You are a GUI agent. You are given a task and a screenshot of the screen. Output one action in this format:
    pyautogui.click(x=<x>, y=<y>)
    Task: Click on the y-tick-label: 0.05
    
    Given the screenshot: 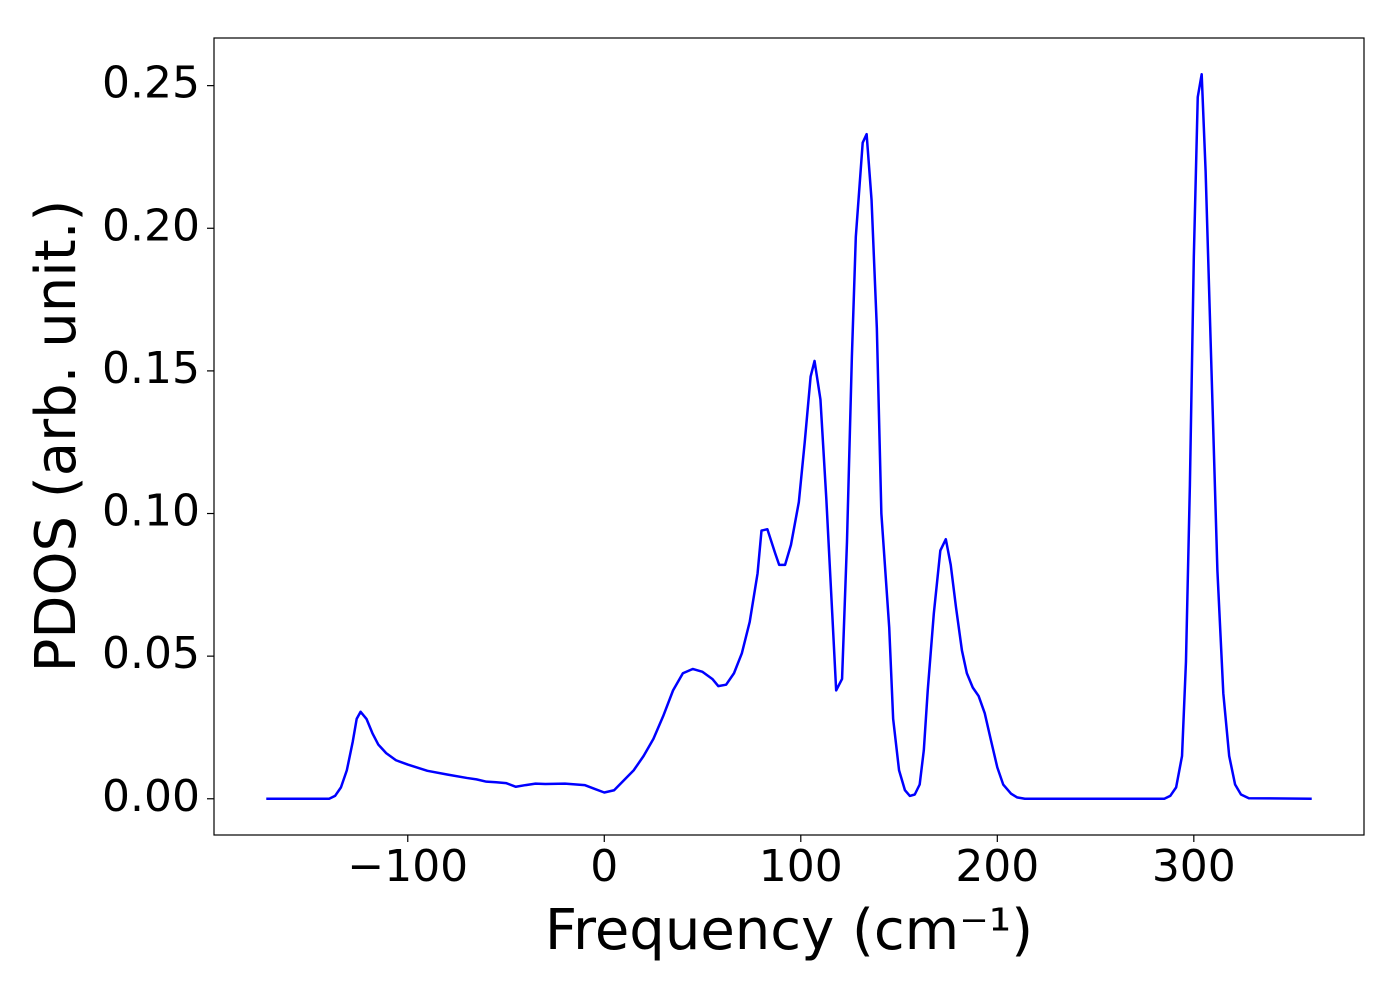 What is the action you would take?
    pyautogui.click(x=151, y=653)
    